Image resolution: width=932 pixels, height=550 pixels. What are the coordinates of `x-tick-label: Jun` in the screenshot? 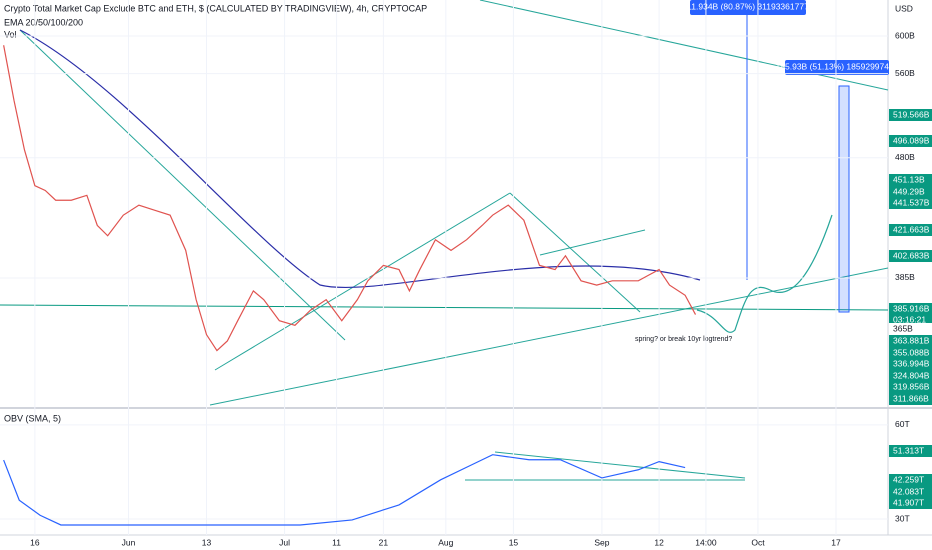 It's located at (129, 542).